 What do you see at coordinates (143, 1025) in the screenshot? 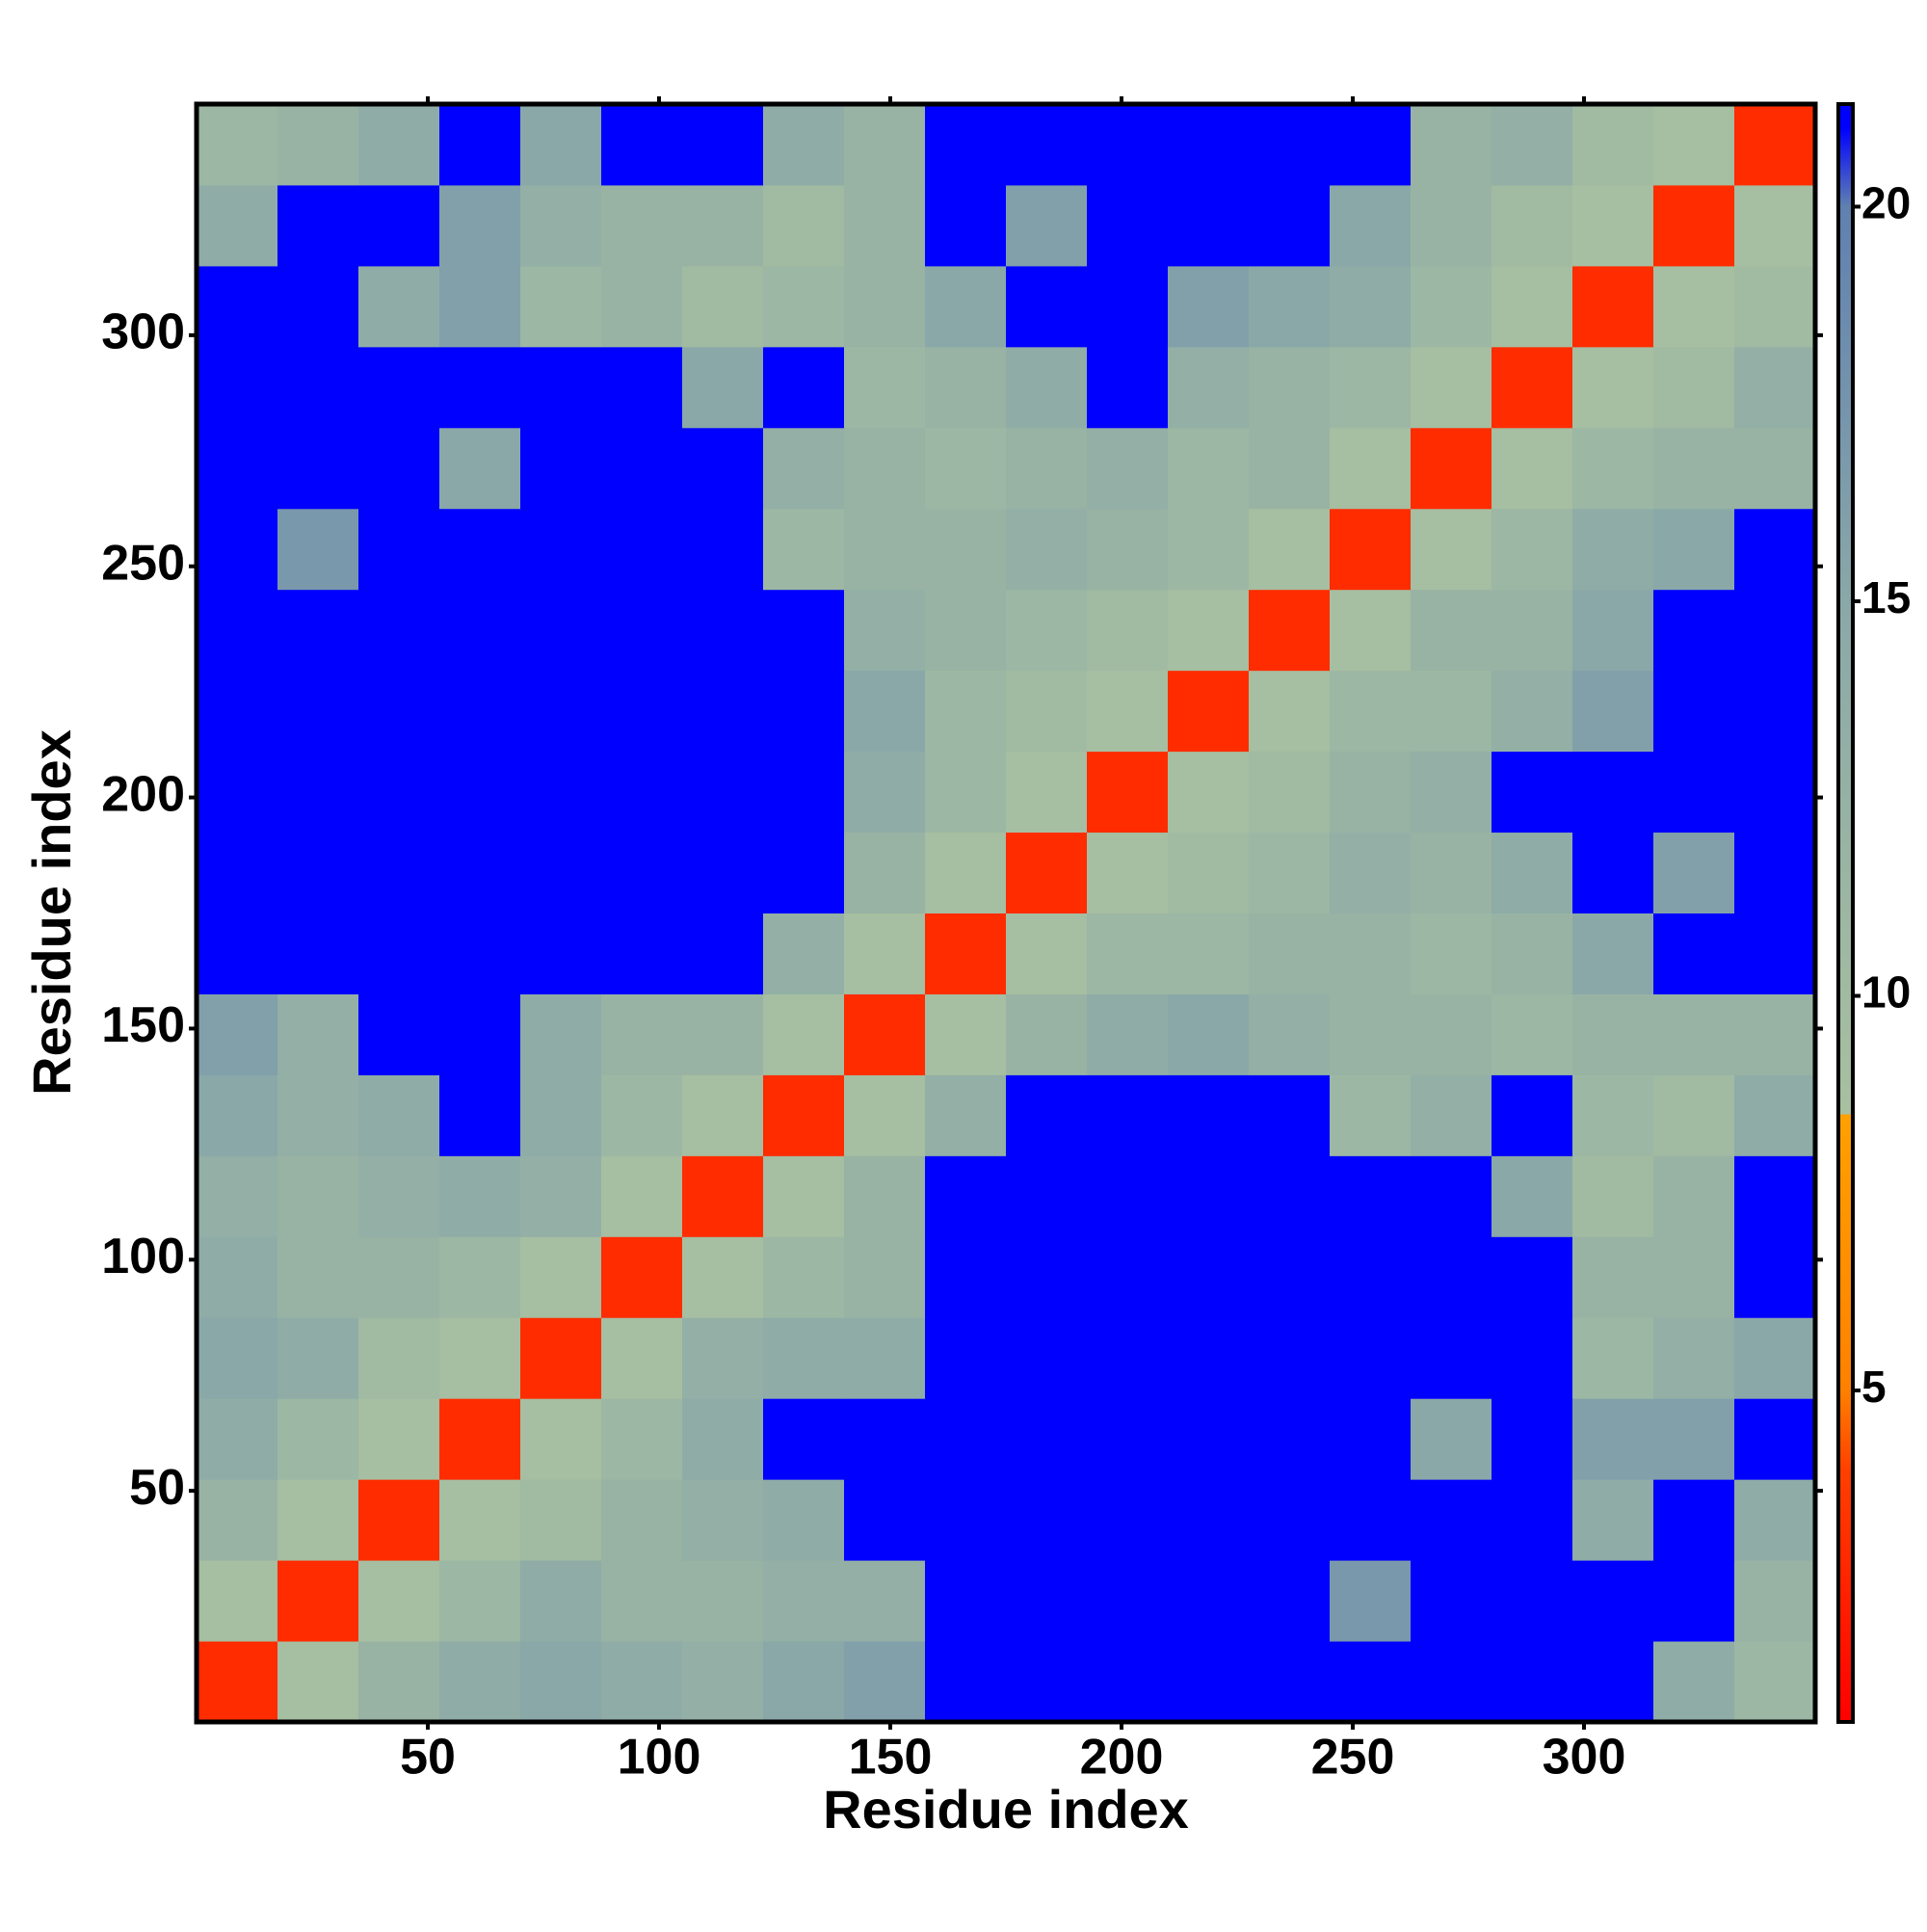
I see `y-tick-label: 150` at bounding box center [143, 1025].